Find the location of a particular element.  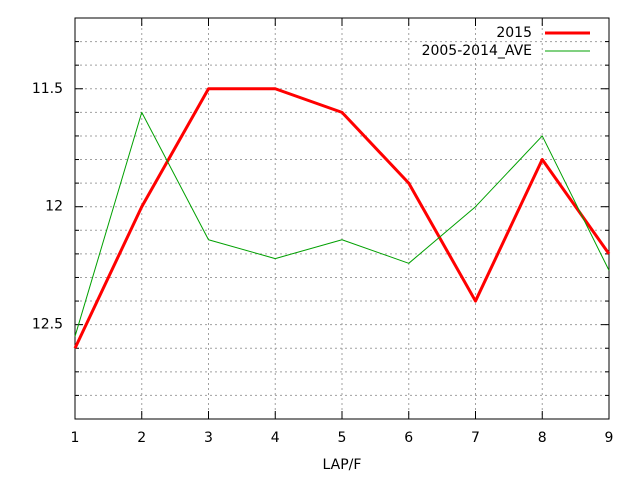

x-tick-label: 3 is located at coordinates (208, 438).